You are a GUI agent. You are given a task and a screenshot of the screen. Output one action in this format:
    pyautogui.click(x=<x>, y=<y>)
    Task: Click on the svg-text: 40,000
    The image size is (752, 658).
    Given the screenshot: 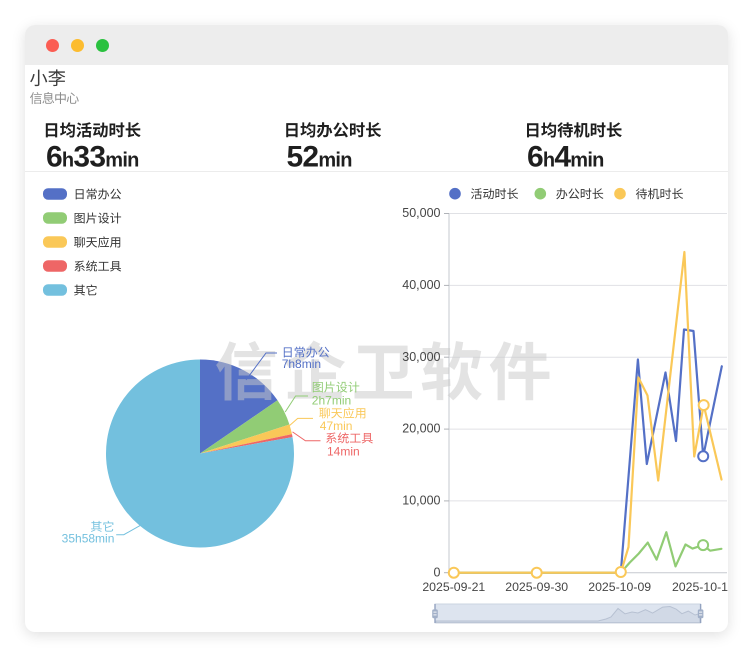 What is the action you would take?
    pyautogui.click(x=421, y=285)
    